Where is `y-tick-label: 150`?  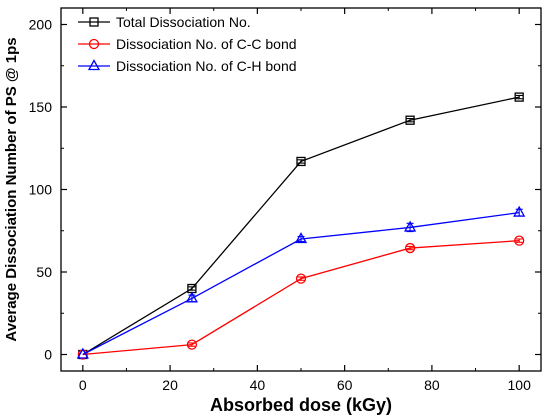
y-tick-label: 150 is located at coordinates (41, 107).